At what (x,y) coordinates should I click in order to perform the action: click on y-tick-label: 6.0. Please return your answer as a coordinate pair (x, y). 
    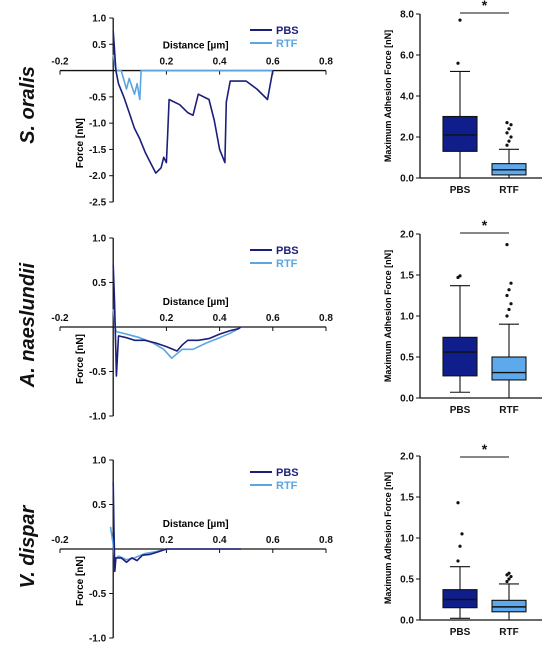
    Looking at the image, I should click on (407, 56).